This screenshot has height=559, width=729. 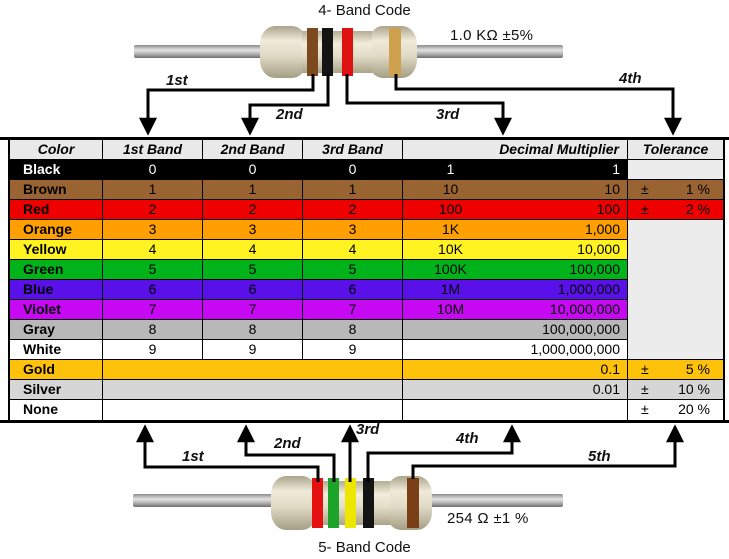 What do you see at coordinates (364, 547) in the screenshot?
I see `five-band-title: 5- Band Code` at bounding box center [364, 547].